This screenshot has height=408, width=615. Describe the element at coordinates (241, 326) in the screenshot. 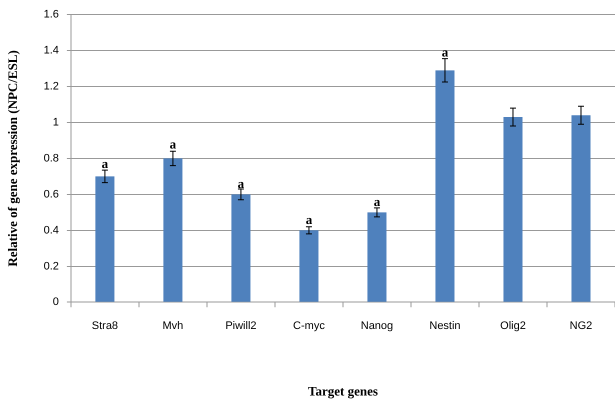

I see `x-tick-label: Piwill2` at that location.